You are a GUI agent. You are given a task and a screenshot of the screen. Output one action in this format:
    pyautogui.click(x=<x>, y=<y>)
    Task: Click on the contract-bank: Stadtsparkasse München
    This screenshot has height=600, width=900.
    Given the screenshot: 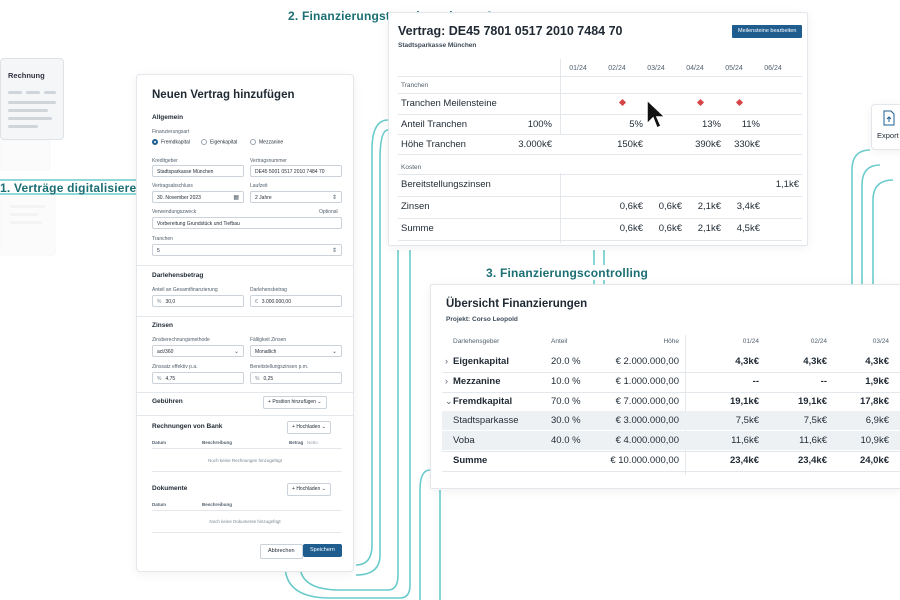 What is the action you would take?
    pyautogui.click(x=437, y=45)
    